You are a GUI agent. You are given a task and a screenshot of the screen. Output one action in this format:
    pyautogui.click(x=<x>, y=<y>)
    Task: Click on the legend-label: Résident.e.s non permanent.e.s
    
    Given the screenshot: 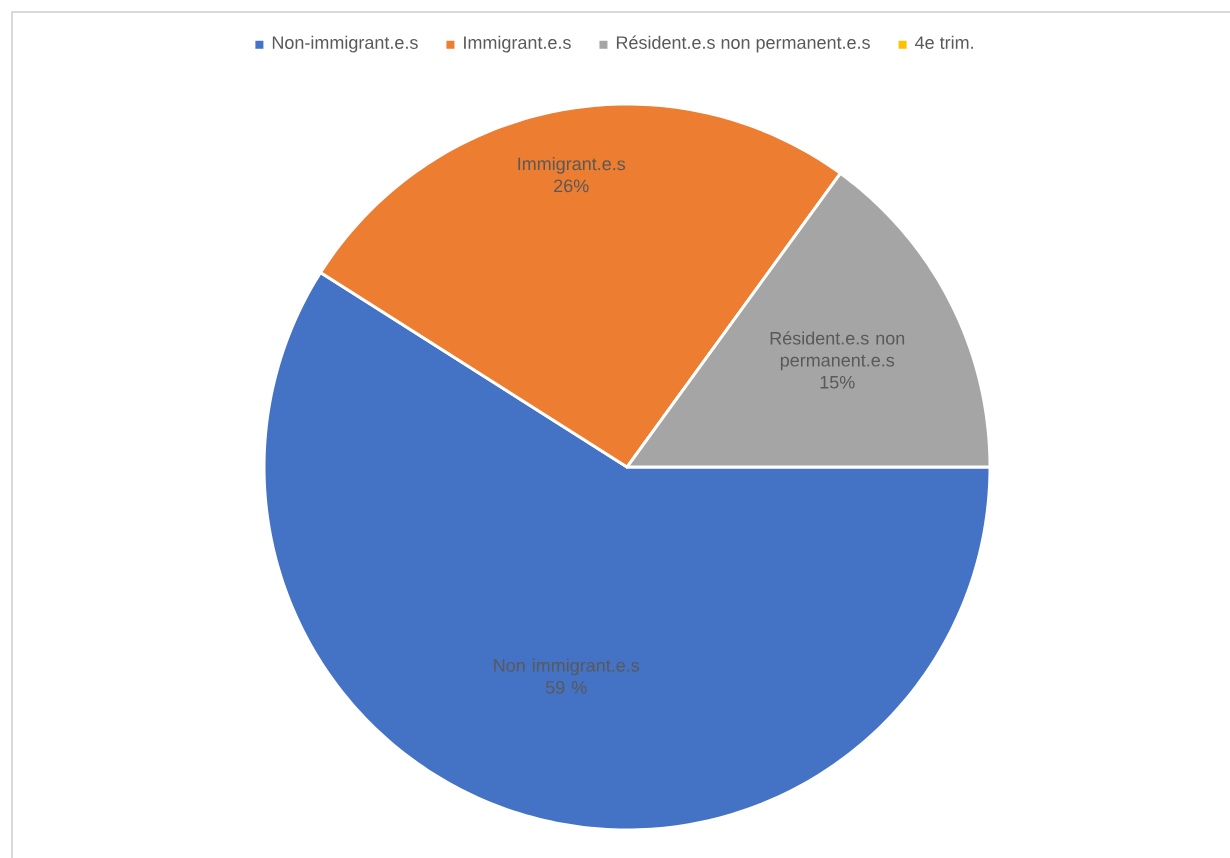 What is the action you would take?
    pyautogui.click(x=743, y=44)
    